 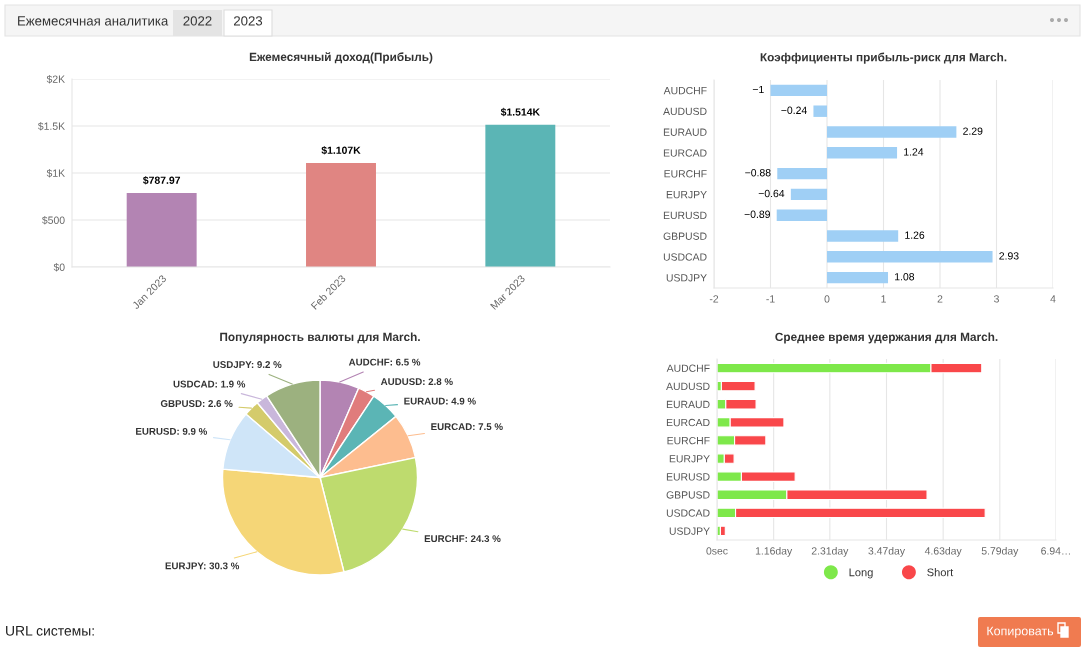 I want to click on slice-label: EURUSD: 9.9 %, so click(x=172, y=431).